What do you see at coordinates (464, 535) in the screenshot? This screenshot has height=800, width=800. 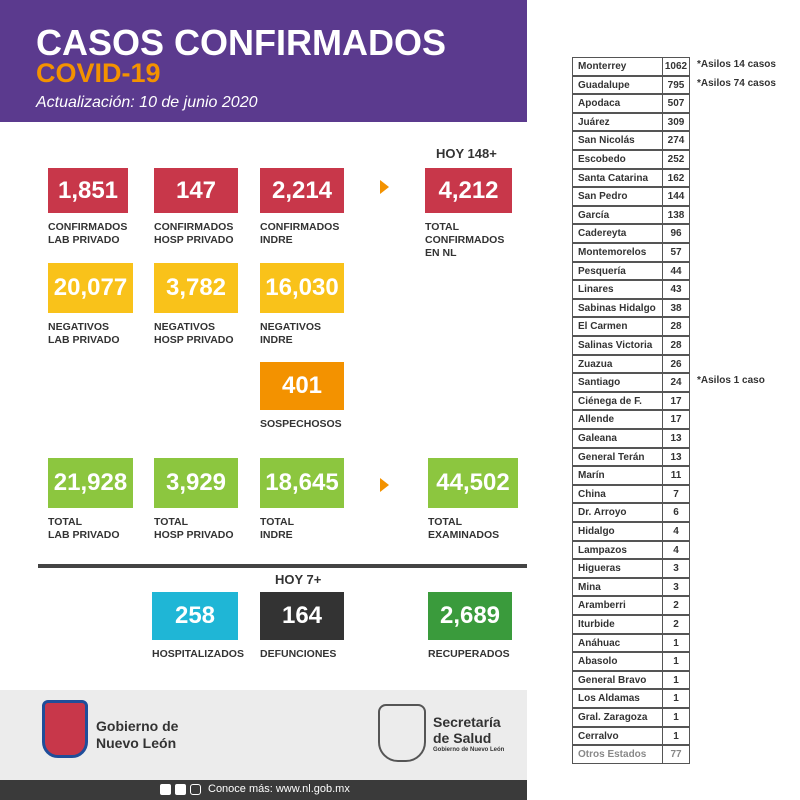 I see `stat-label: EXAMINADOS` at bounding box center [464, 535].